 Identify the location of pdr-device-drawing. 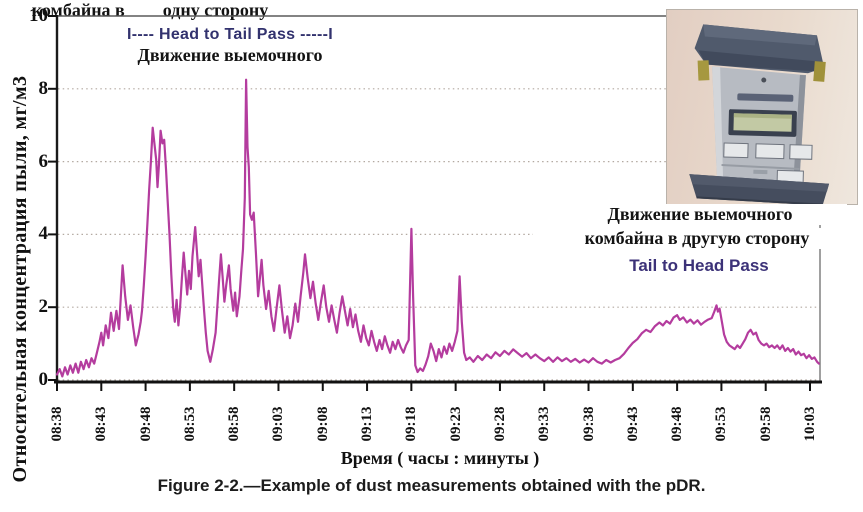
(759, 115).